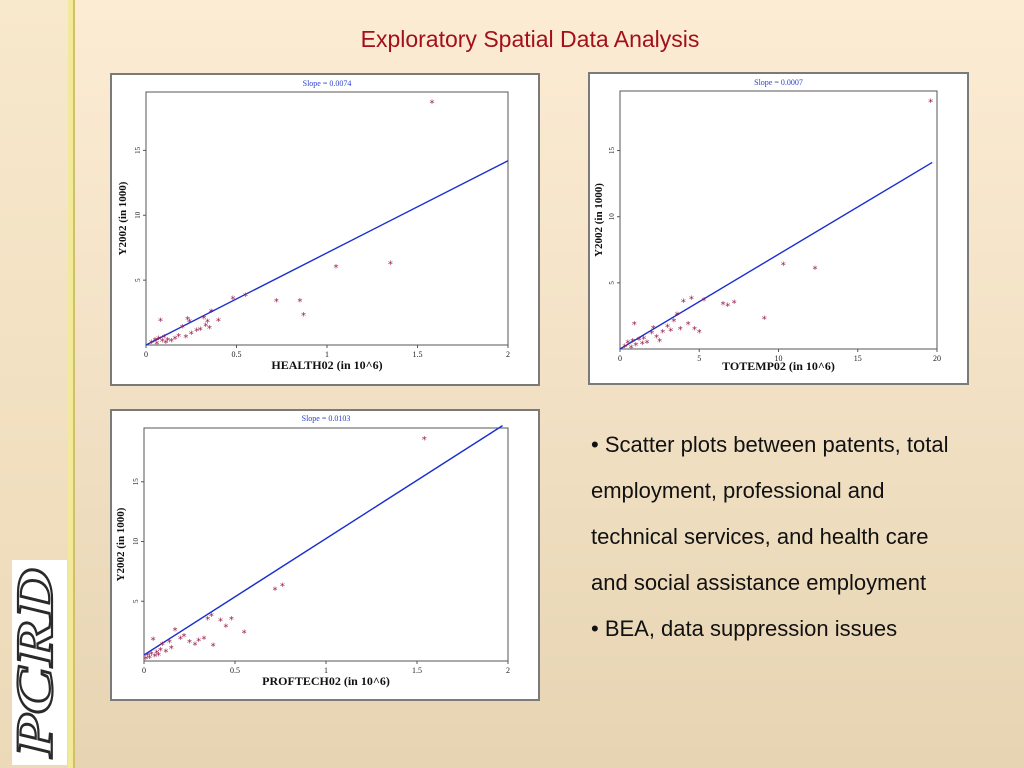  What do you see at coordinates (70, 384) in the screenshot?
I see `decor-divider` at bounding box center [70, 384].